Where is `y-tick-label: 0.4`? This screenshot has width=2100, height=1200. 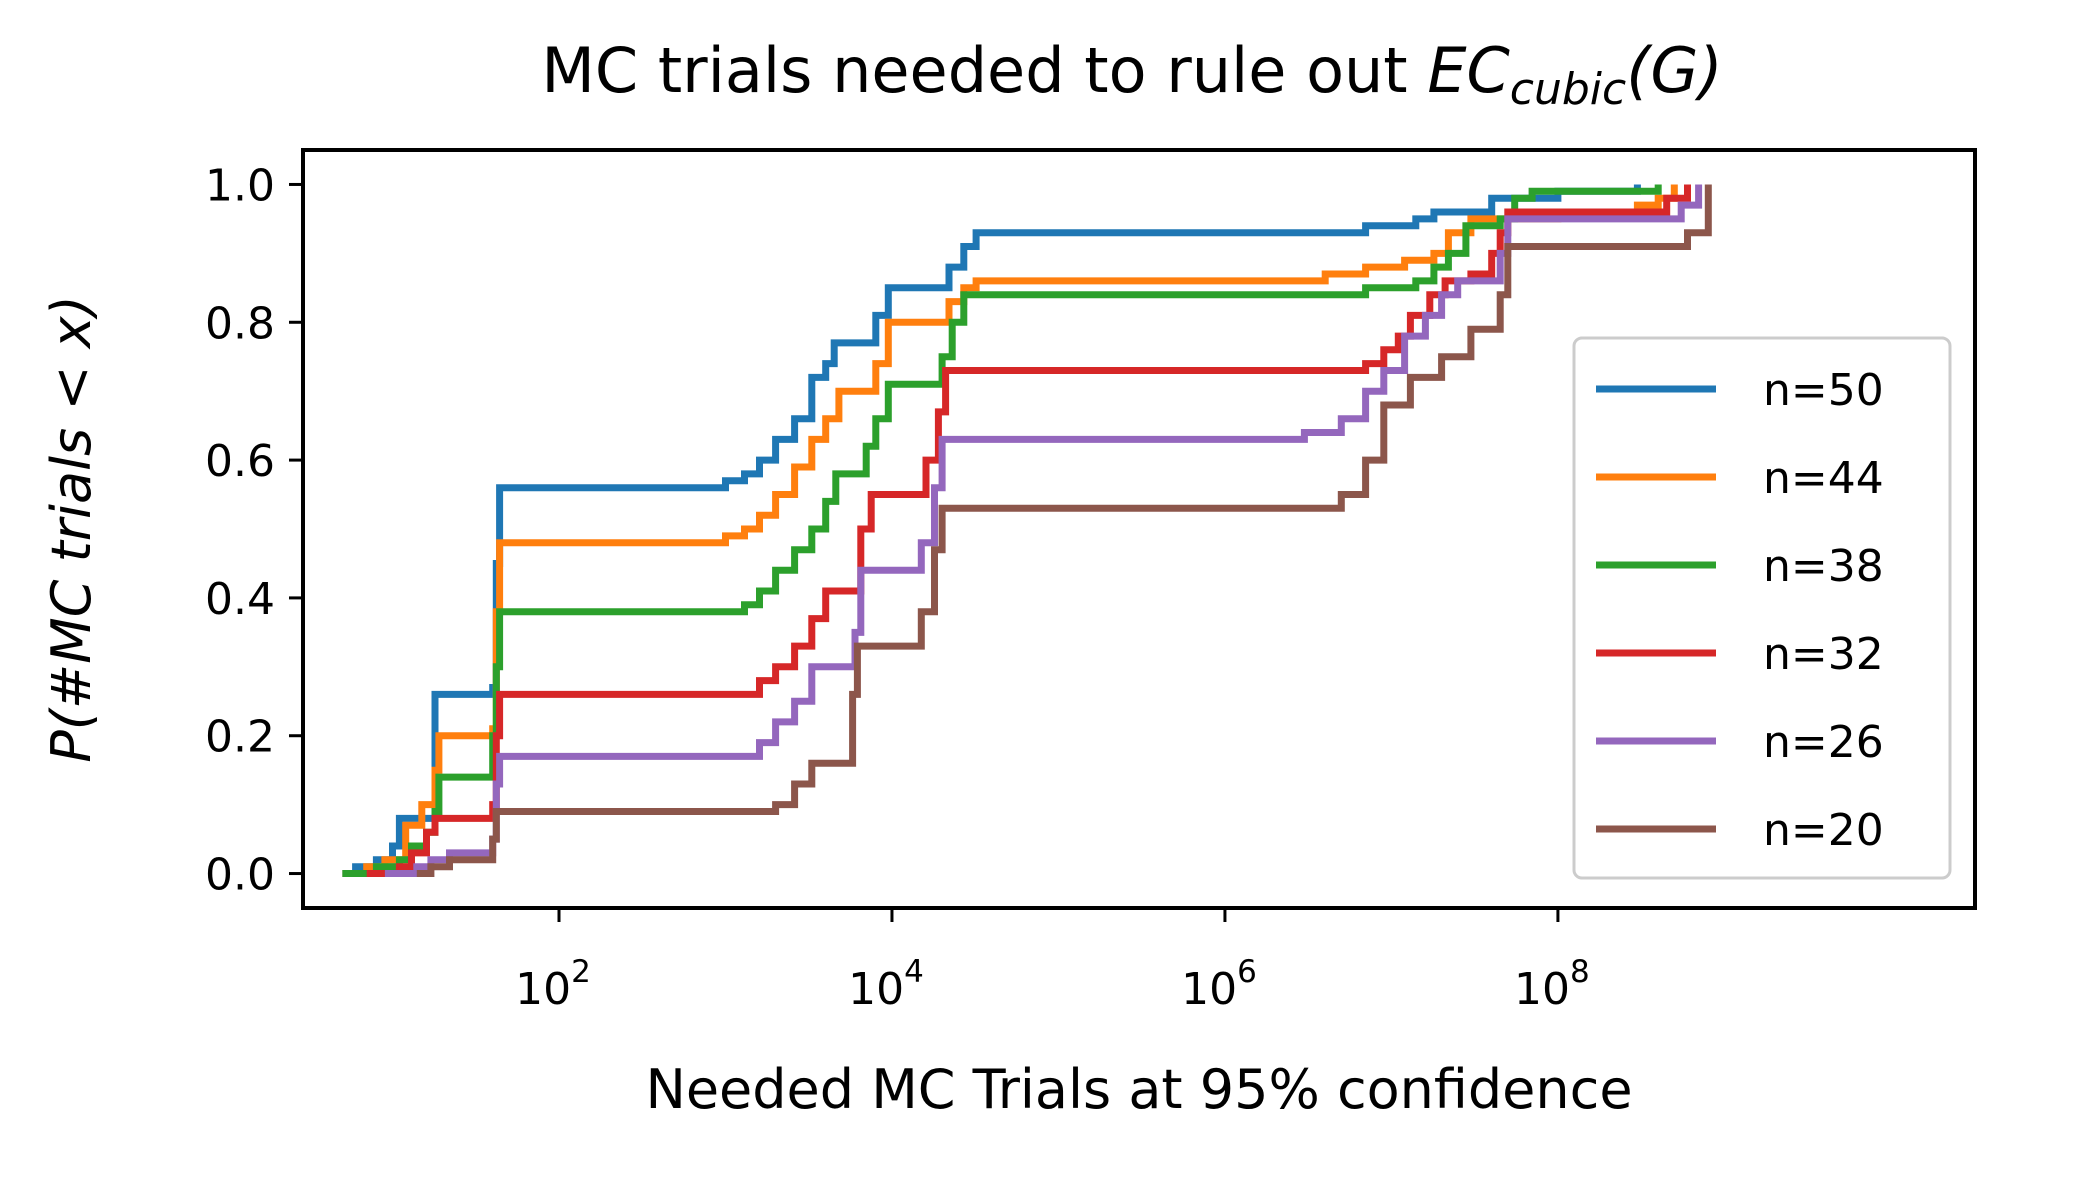 y-tick-label: 0.4 is located at coordinates (240, 599).